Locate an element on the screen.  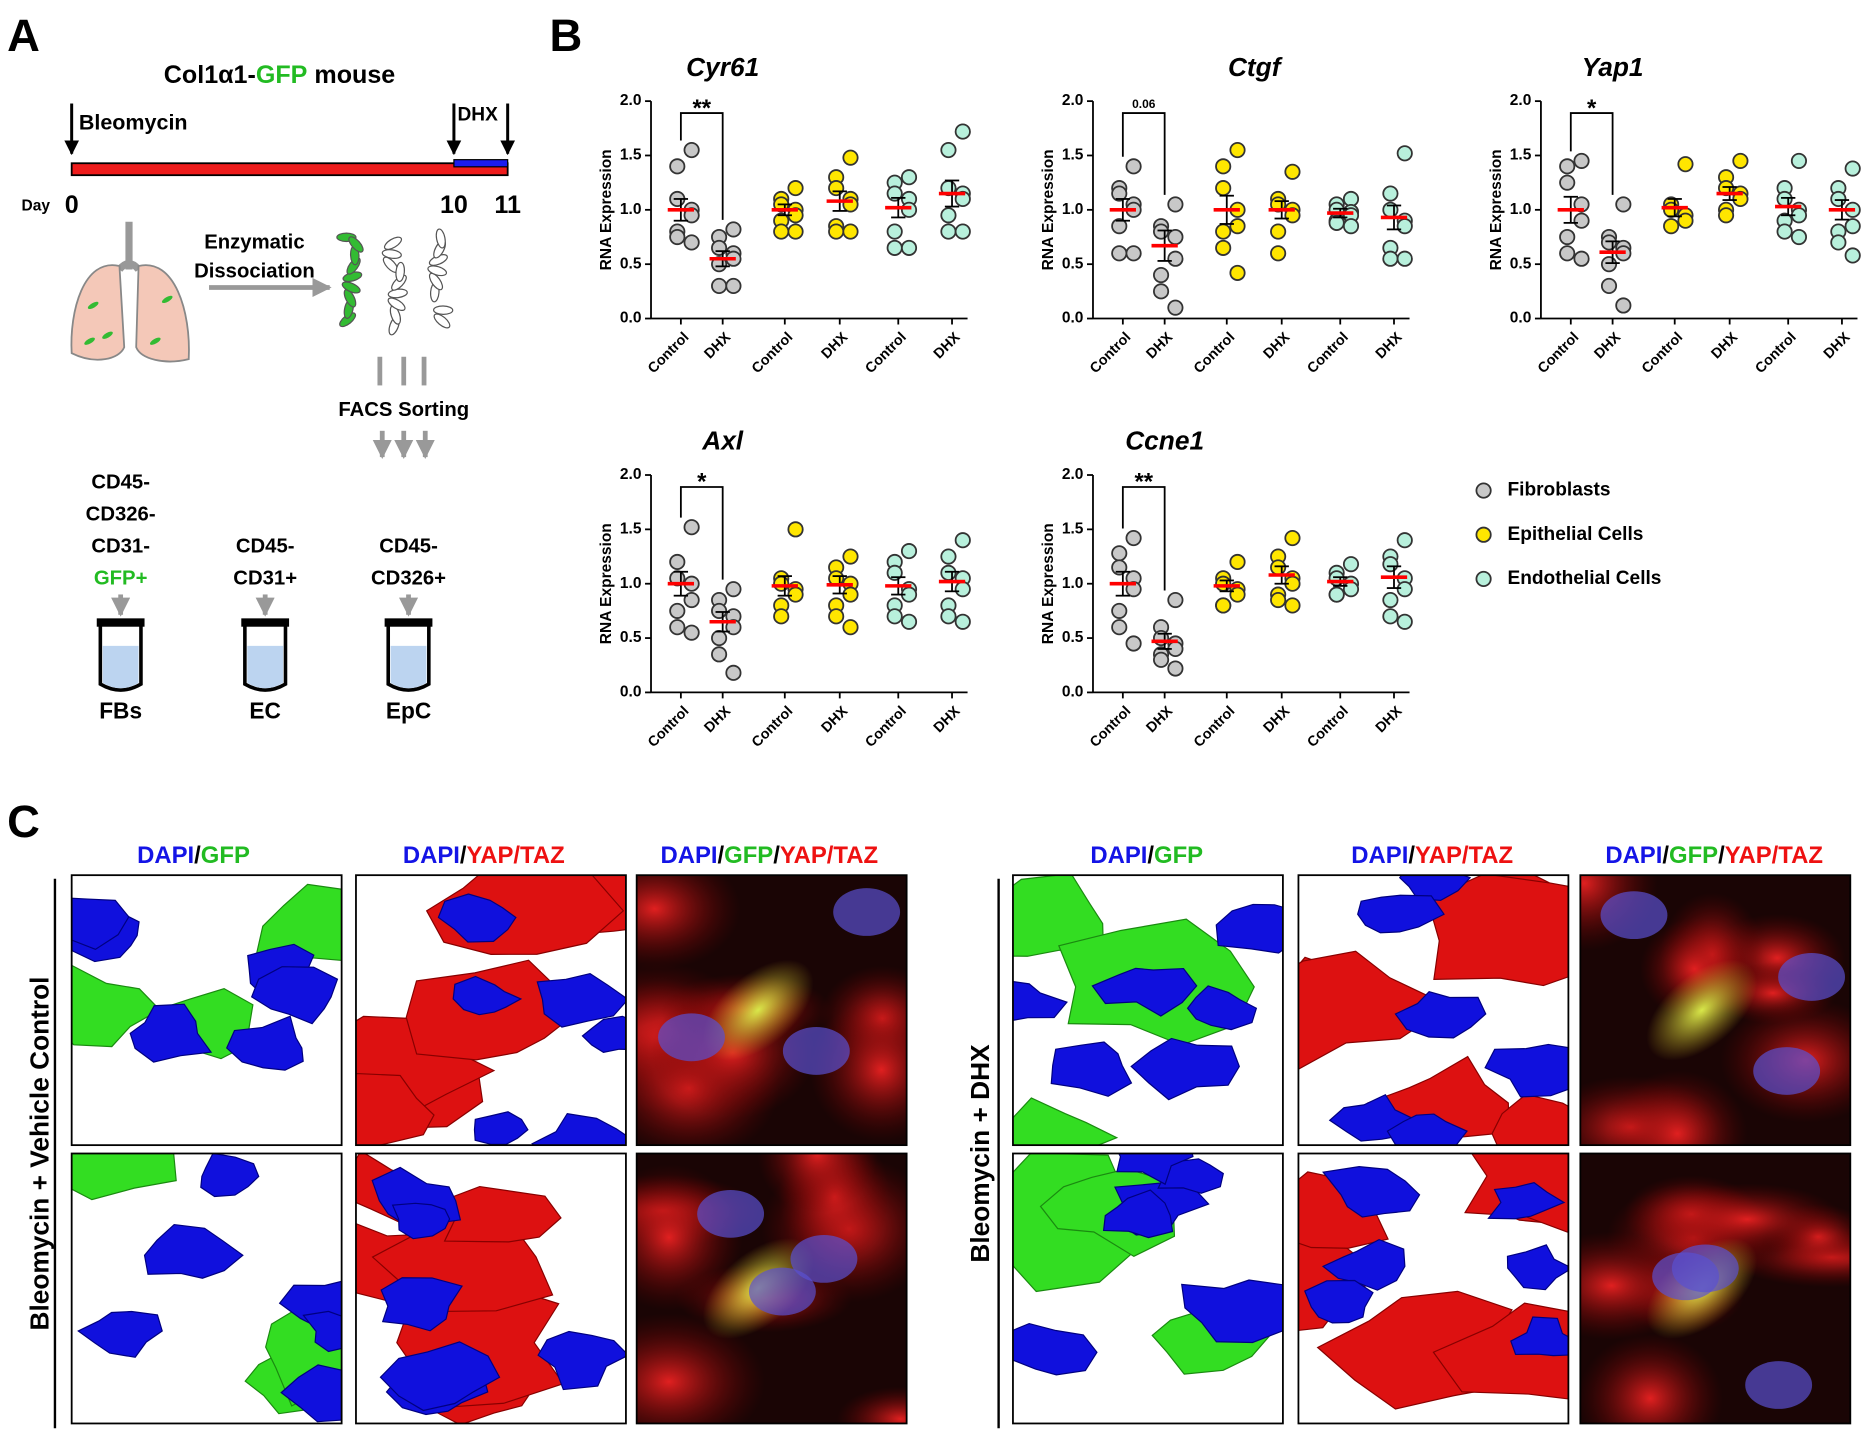
lung-left is located at coordinates (98, 312).